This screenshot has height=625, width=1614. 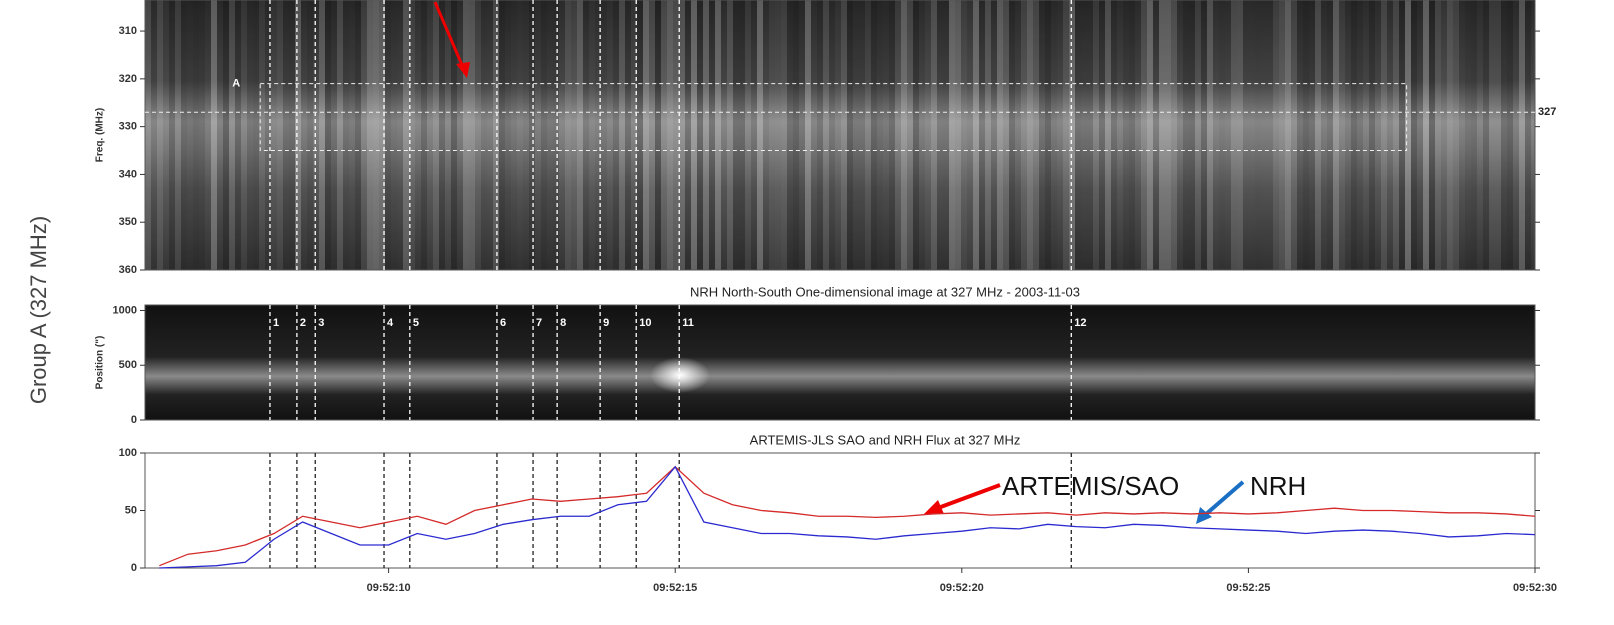 What do you see at coordinates (303, 323) in the screenshot?
I see `event-label: 2` at bounding box center [303, 323].